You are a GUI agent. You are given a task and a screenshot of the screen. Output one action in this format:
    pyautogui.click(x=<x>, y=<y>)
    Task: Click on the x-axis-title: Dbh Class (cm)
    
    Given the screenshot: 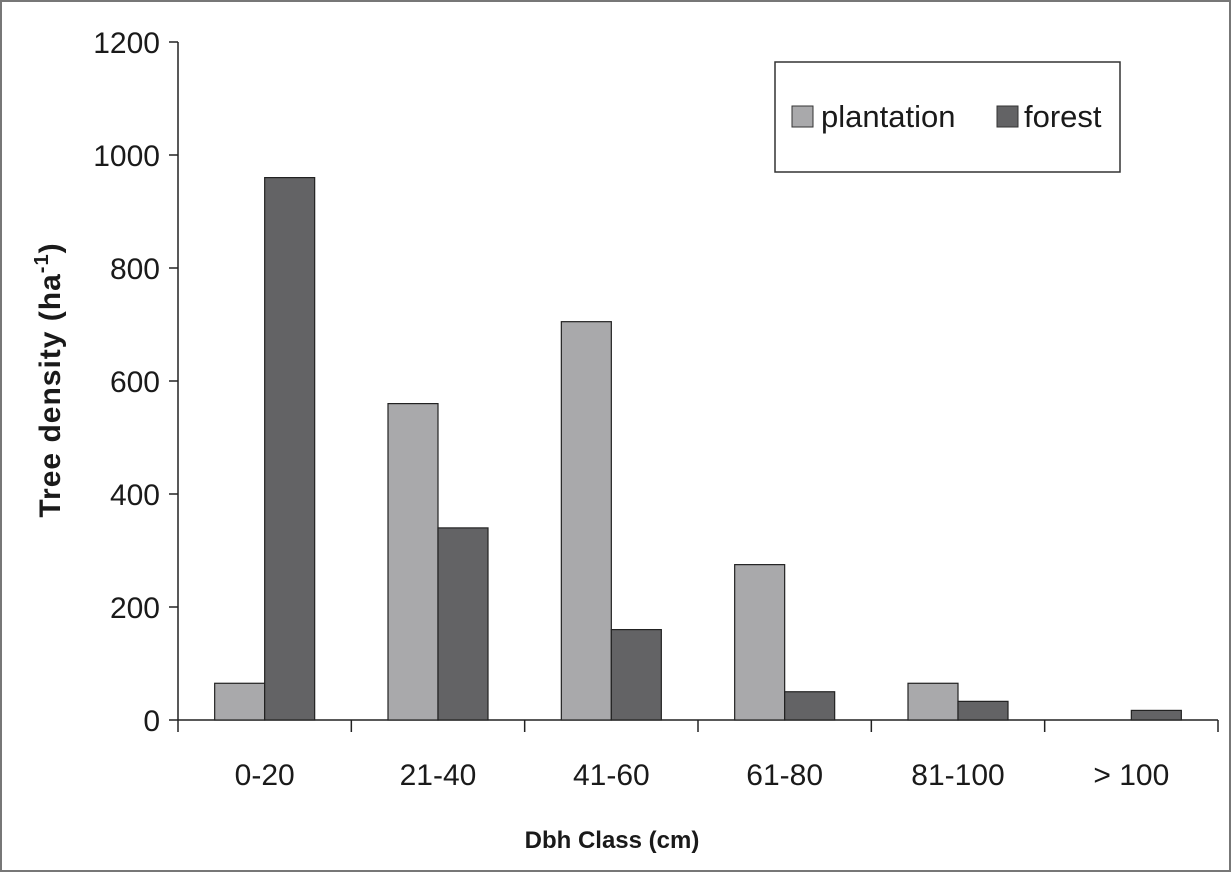 What is the action you would take?
    pyautogui.click(x=612, y=840)
    